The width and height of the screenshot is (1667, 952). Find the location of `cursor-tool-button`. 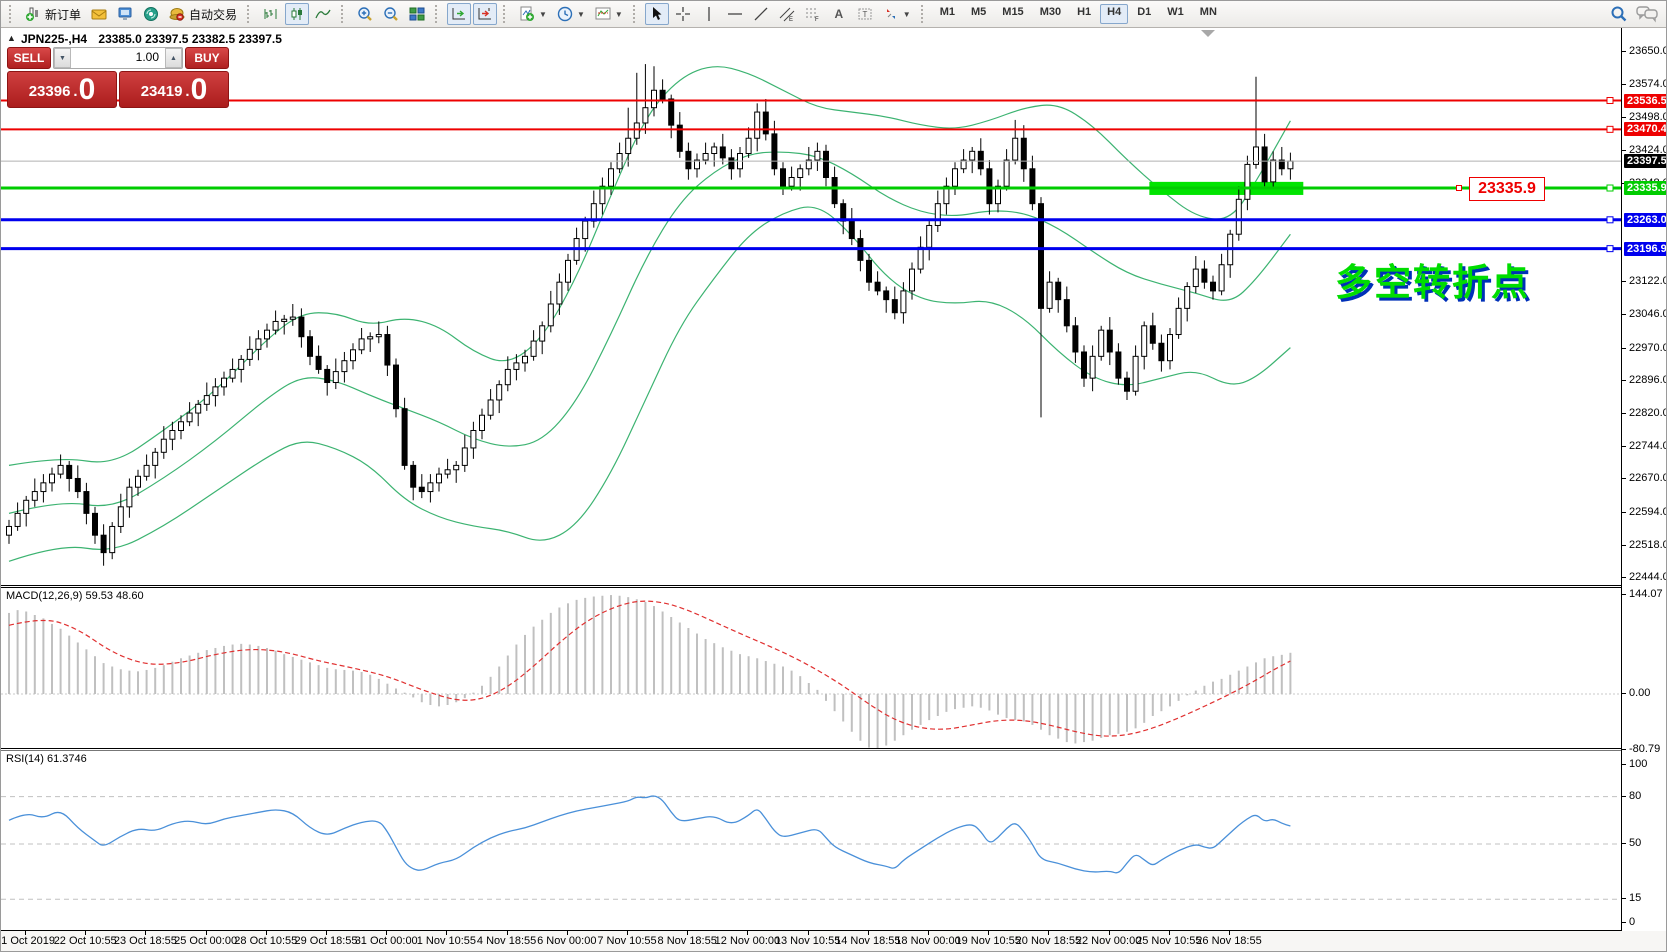

cursor-tool-button is located at coordinates (656, 14).